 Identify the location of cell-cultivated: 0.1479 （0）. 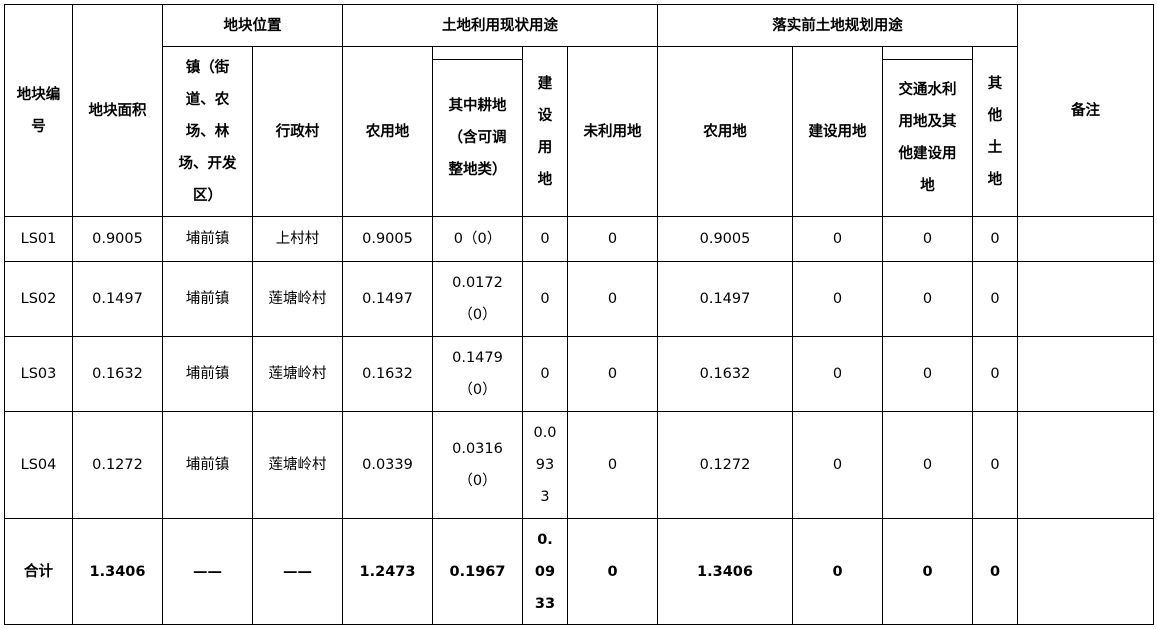
(477, 374).